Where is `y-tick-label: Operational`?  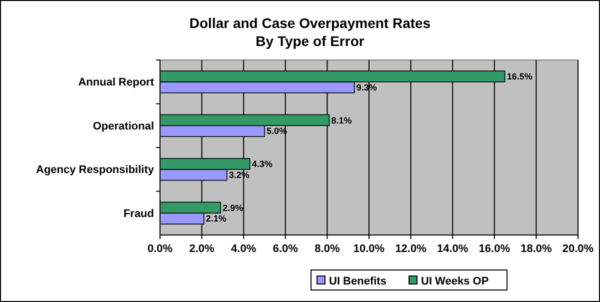
y-tick-label: Operational is located at coordinates (123, 126).